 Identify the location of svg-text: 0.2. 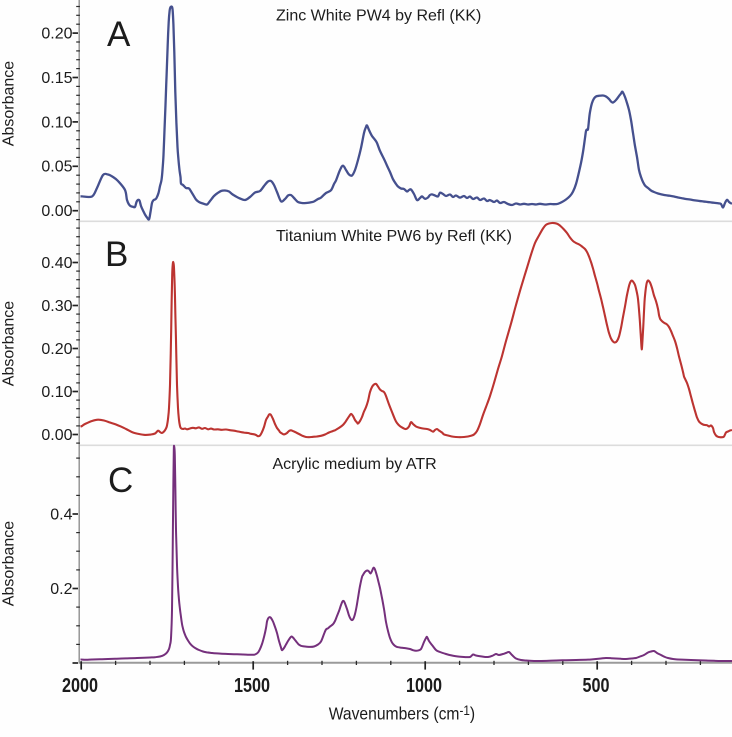
(61, 589).